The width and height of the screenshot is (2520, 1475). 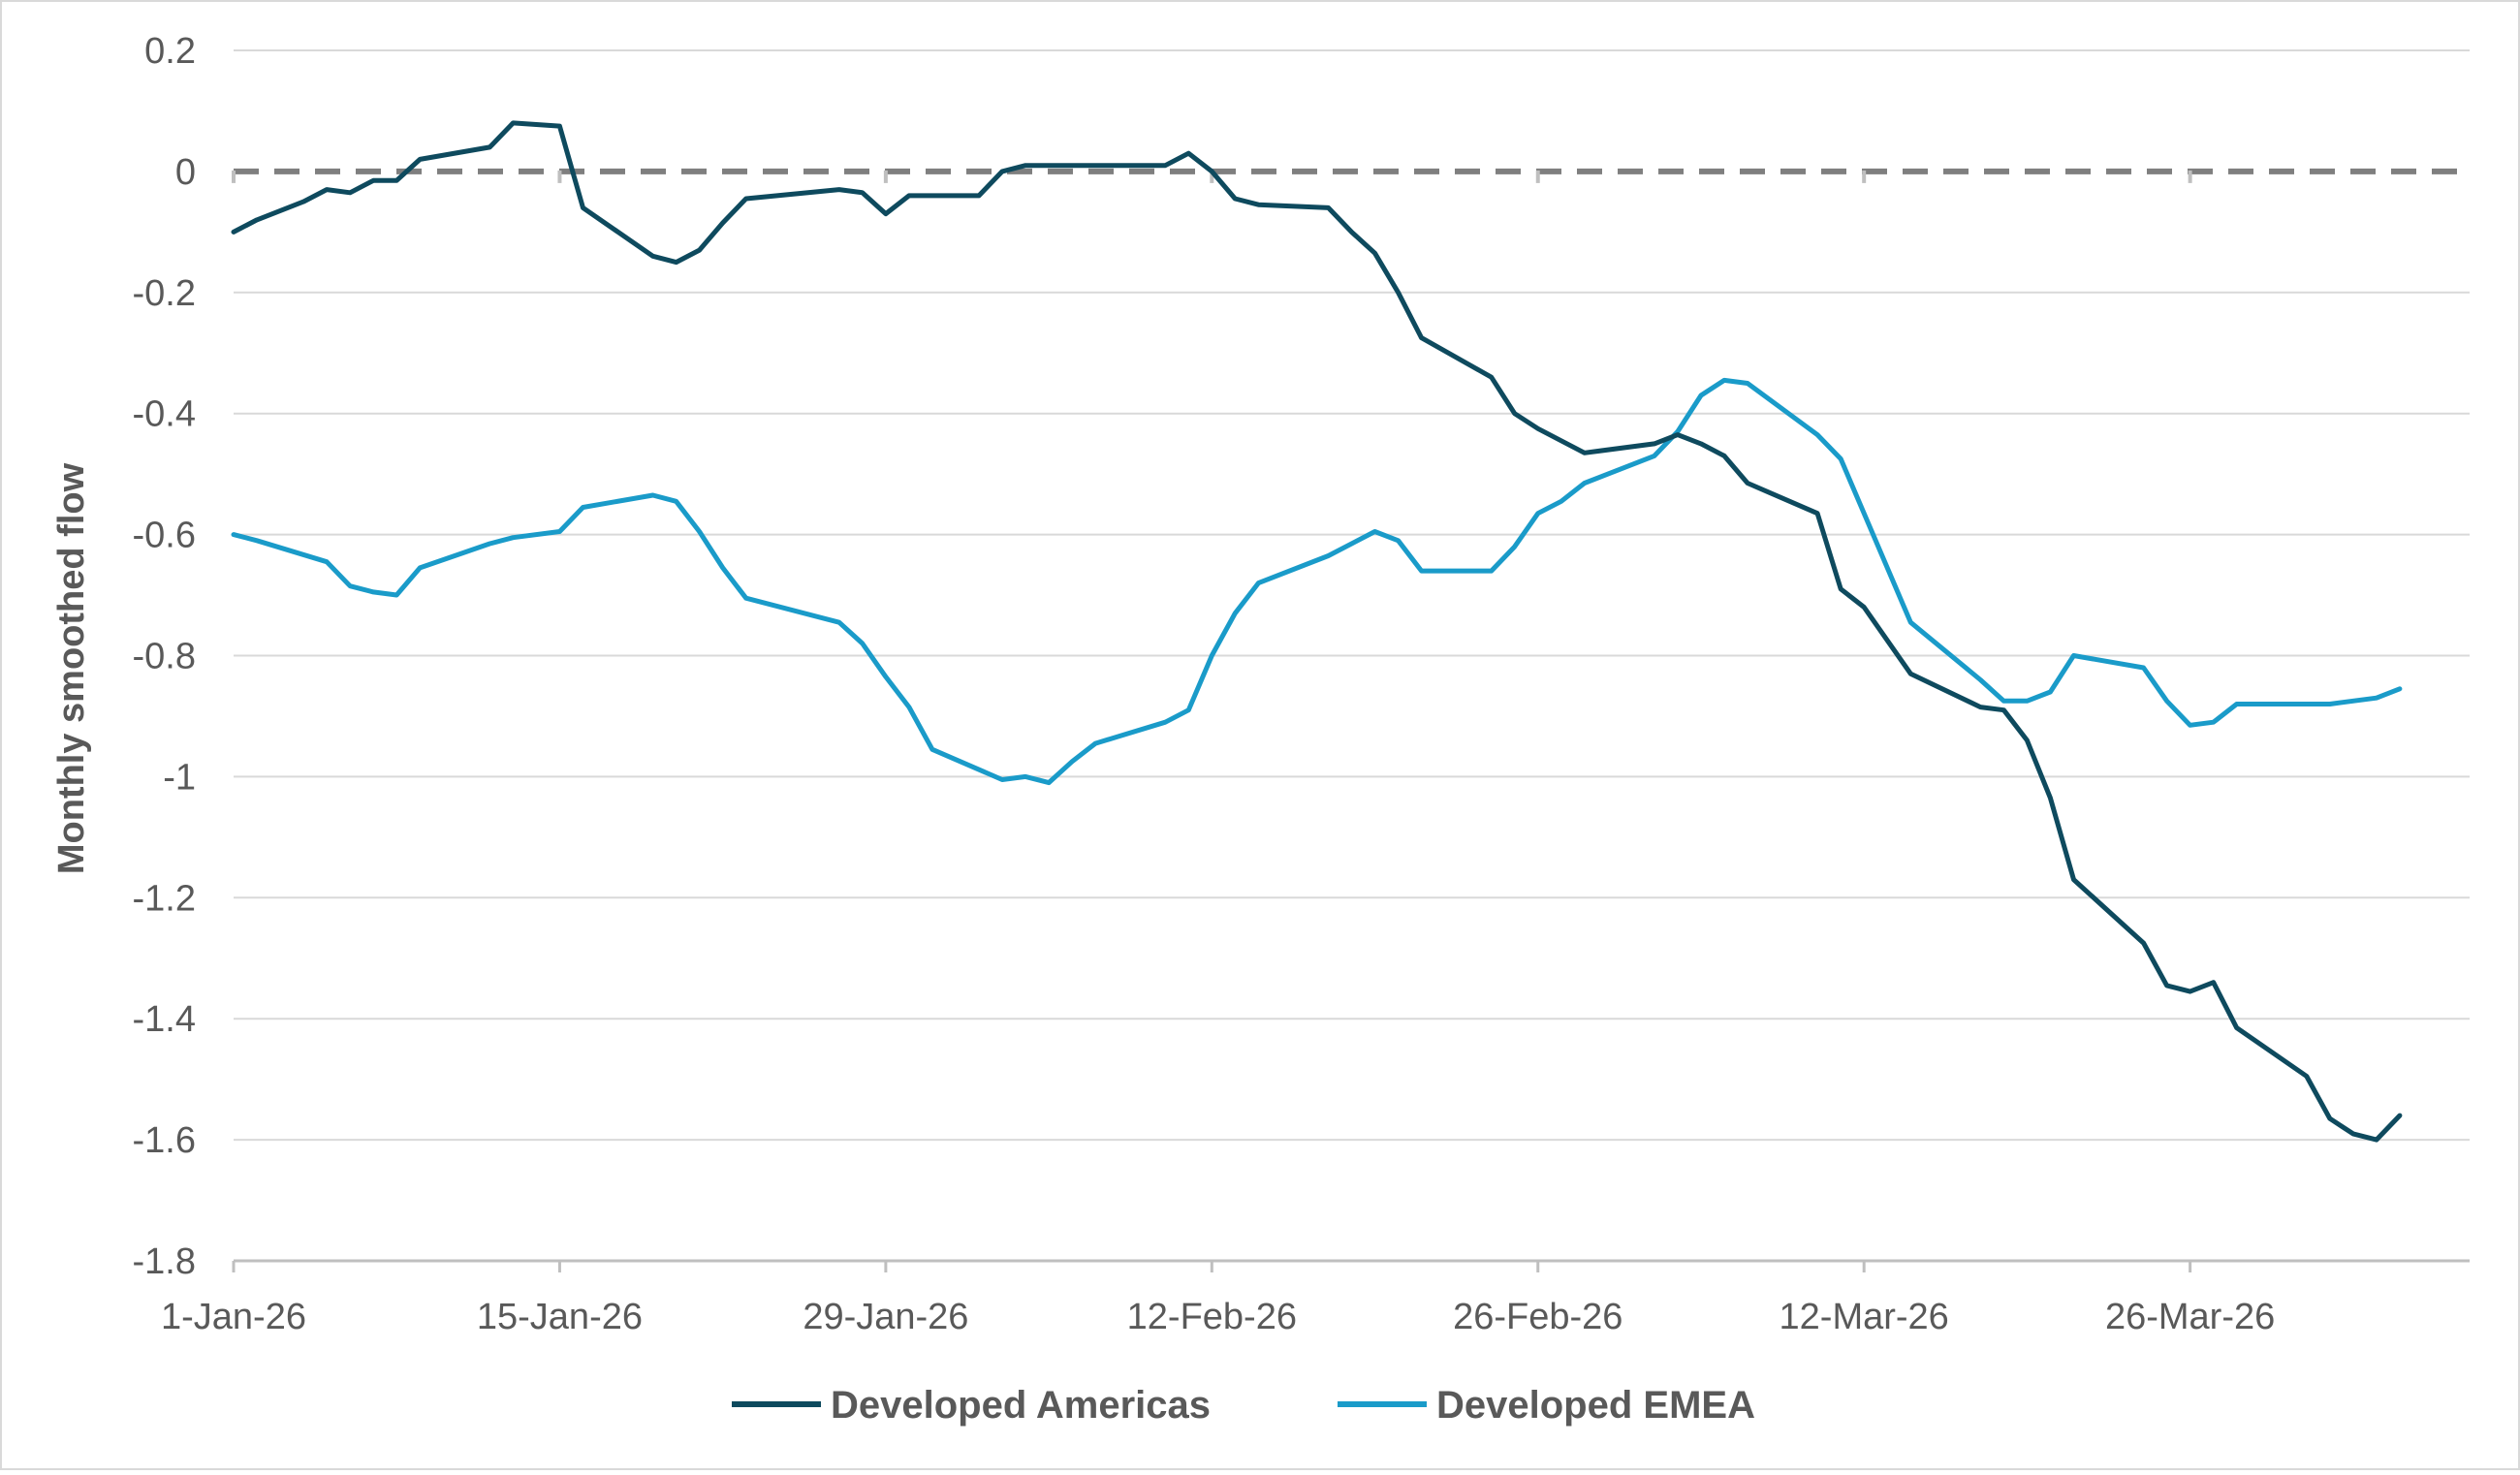 What do you see at coordinates (164, 414) in the screenshot?
I see `y-tick-label: -0.4` at bounding box center [164, 414].